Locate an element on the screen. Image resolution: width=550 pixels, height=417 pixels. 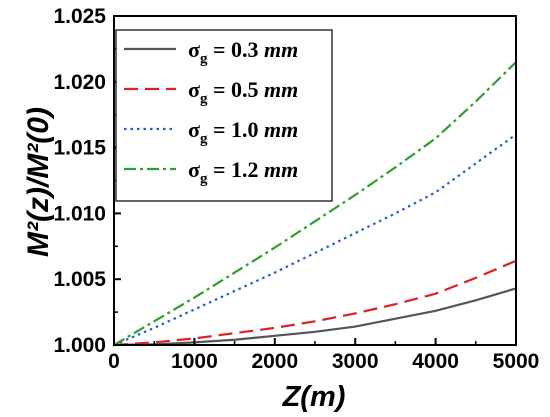
y-tick-label: 1.020 is located at coordinates (79, 82).